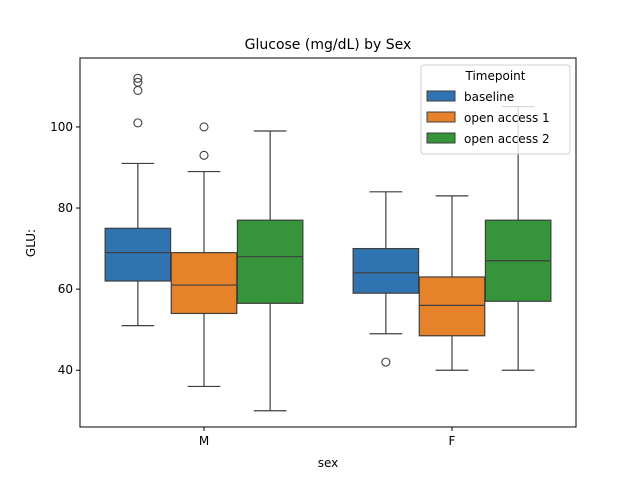 The width and height of the screenshot is (640, 480). Describe the element at coordinates (452, 306) in the screenshot. I see `box-open-access-1-F` at that location.